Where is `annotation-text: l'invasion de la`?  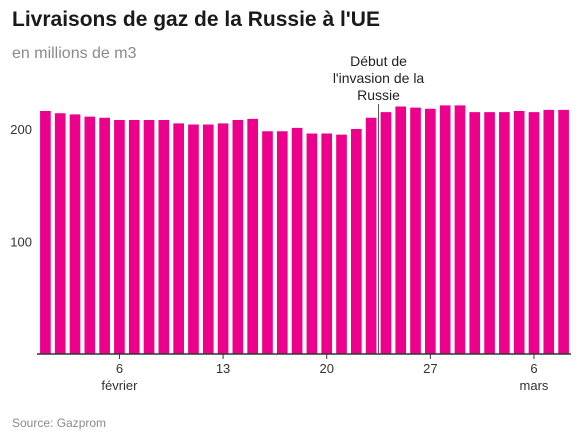 annotation-text: l'invasion de la is located at coordinates (379, 78).